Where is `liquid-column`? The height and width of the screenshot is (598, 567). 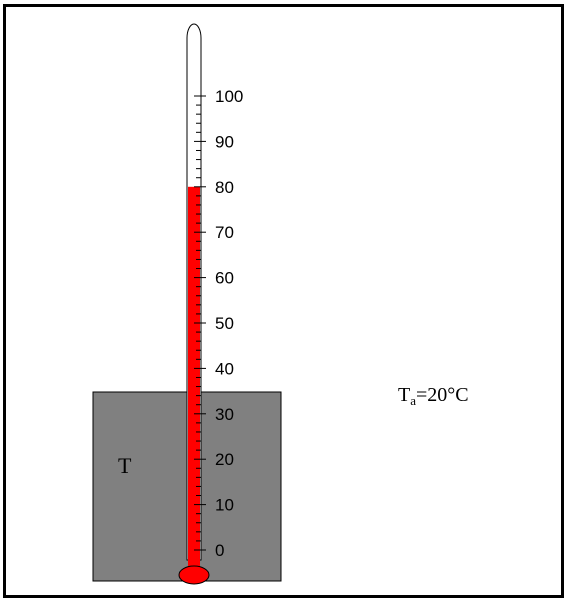
liquid-column is located at coordinates (194, 377).